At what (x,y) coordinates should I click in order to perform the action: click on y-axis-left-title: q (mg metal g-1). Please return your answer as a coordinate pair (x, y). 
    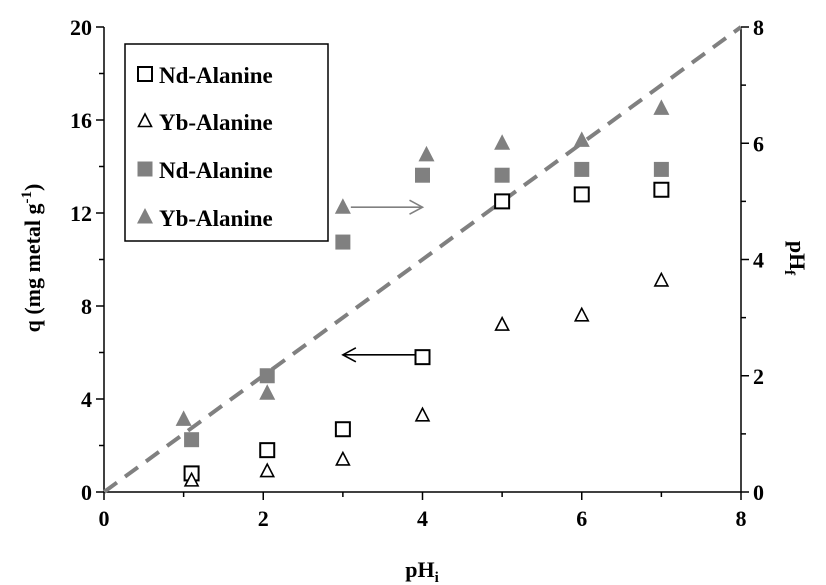
    Looking at the image, I should click on (32, 258).